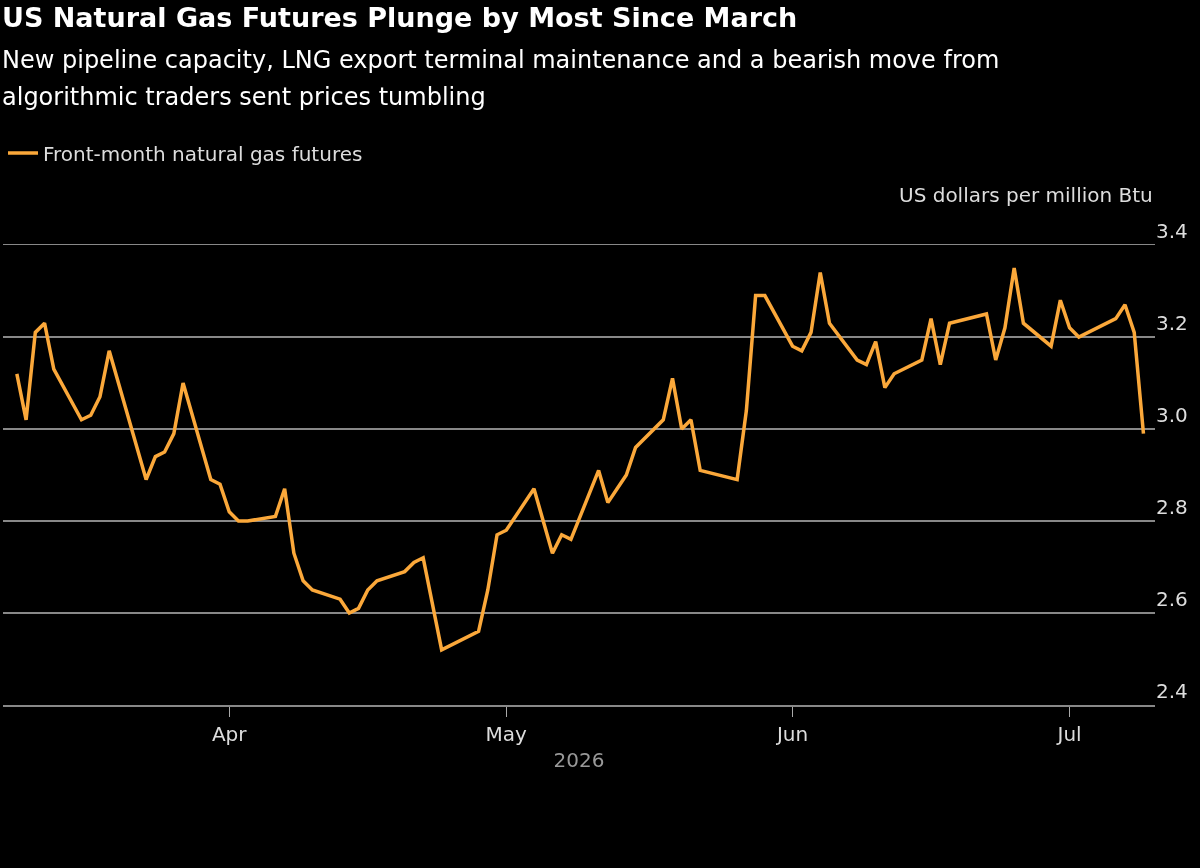  What do you see at coordinates (1026, 195) in the screenshot?
I see `y-axis-title: US dollars per million Btu` at bounding box center [1026, 195].